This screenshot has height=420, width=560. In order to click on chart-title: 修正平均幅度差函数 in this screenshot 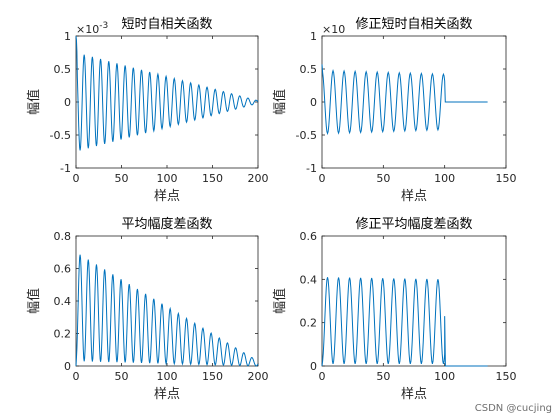, I will do `click(413, 224)`.